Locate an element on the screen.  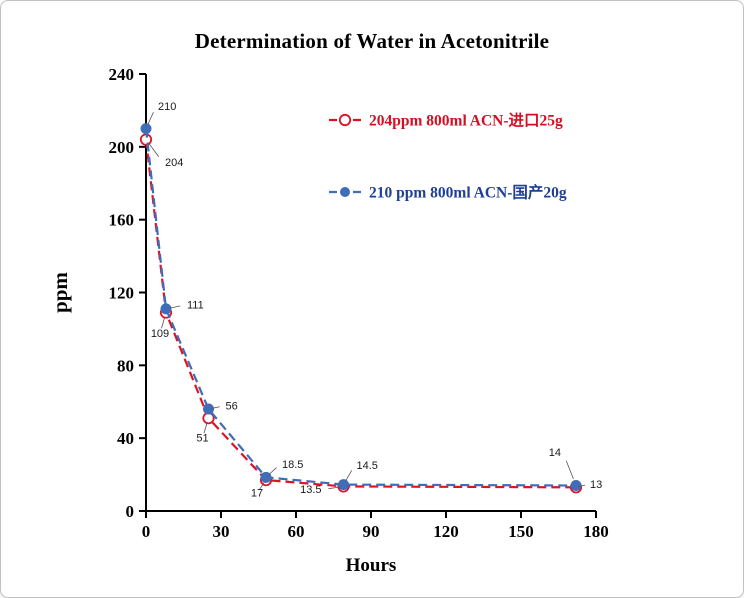
data-label: 204 is located at coordinates (174, 163).